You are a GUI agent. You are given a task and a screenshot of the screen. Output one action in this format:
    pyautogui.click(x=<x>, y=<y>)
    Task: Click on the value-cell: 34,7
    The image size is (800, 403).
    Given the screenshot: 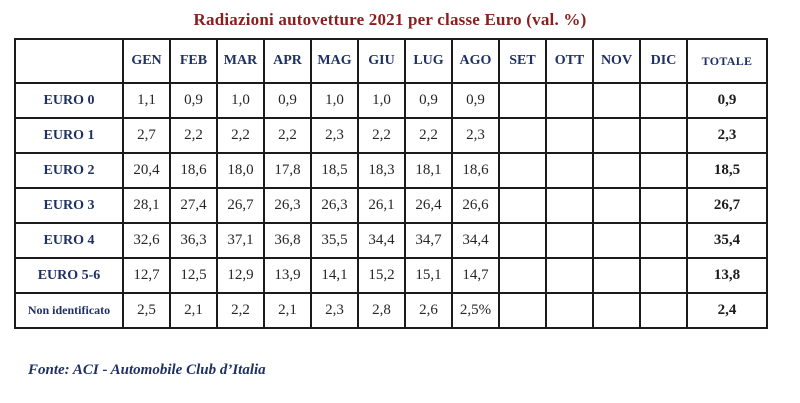 What is the action you would take?
    pyautogui.click(x=428, y=240)
    